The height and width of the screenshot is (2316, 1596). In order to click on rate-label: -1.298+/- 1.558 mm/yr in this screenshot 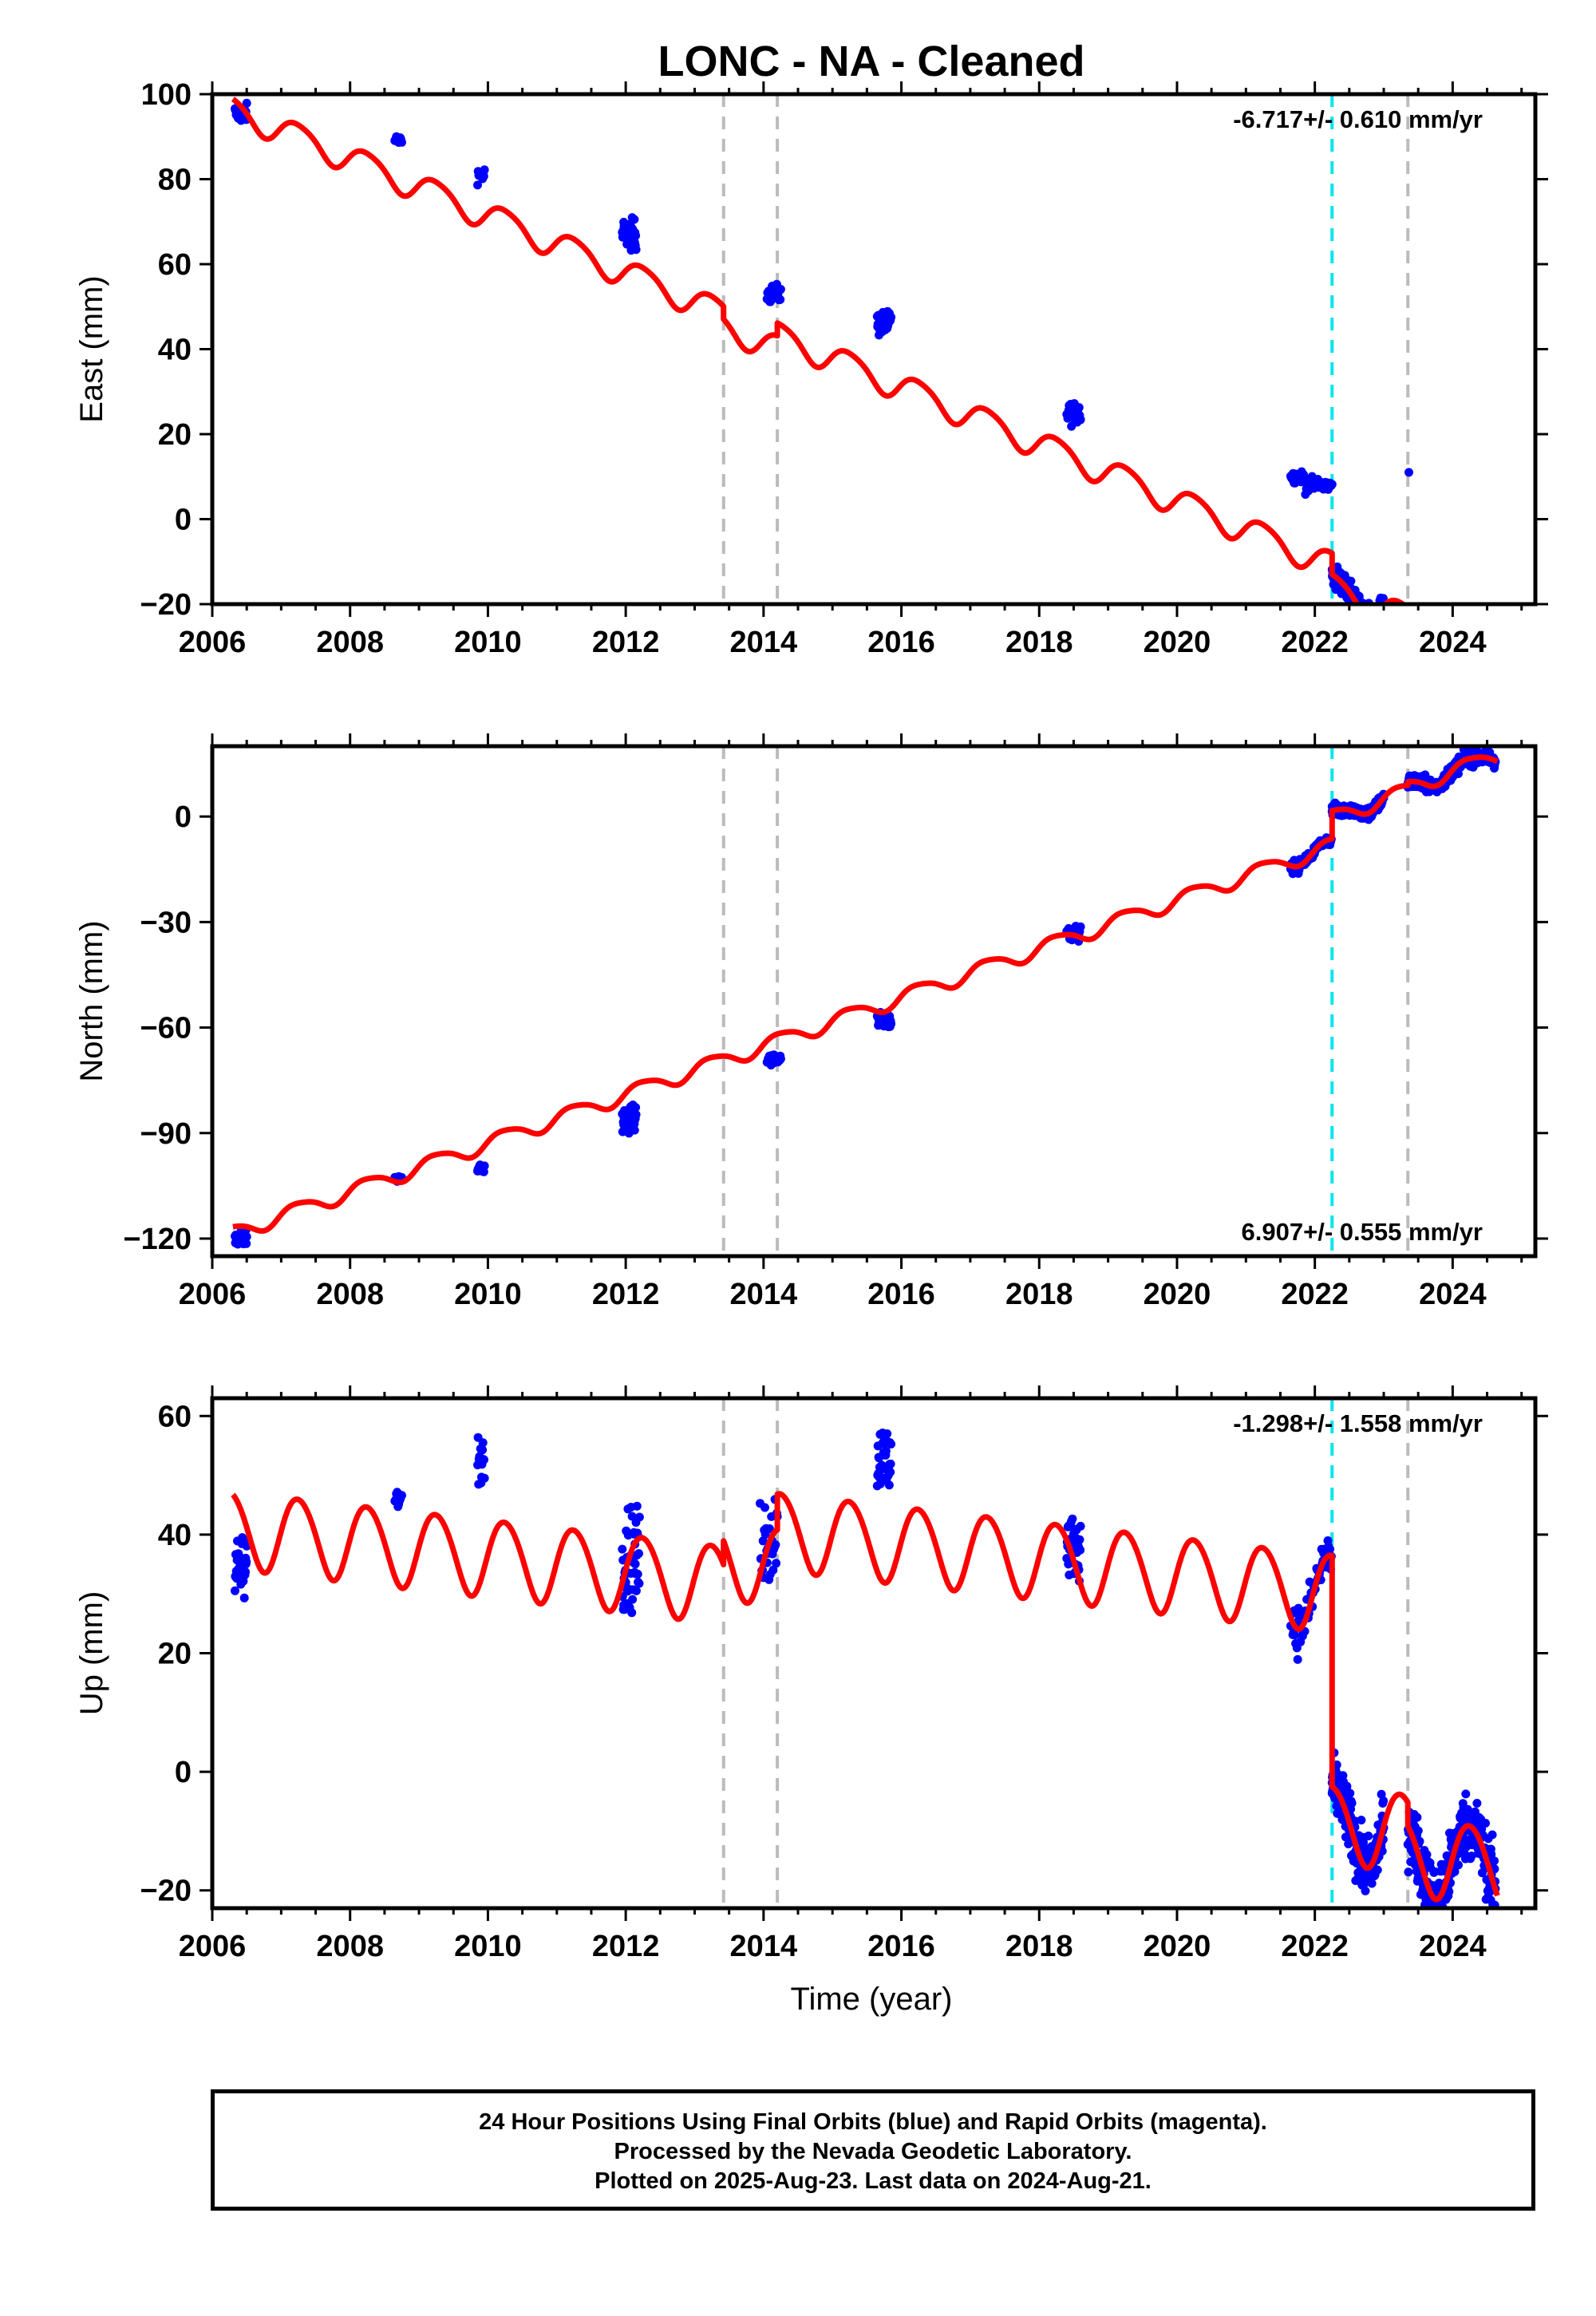, I will do `click(1358, 1423)`.